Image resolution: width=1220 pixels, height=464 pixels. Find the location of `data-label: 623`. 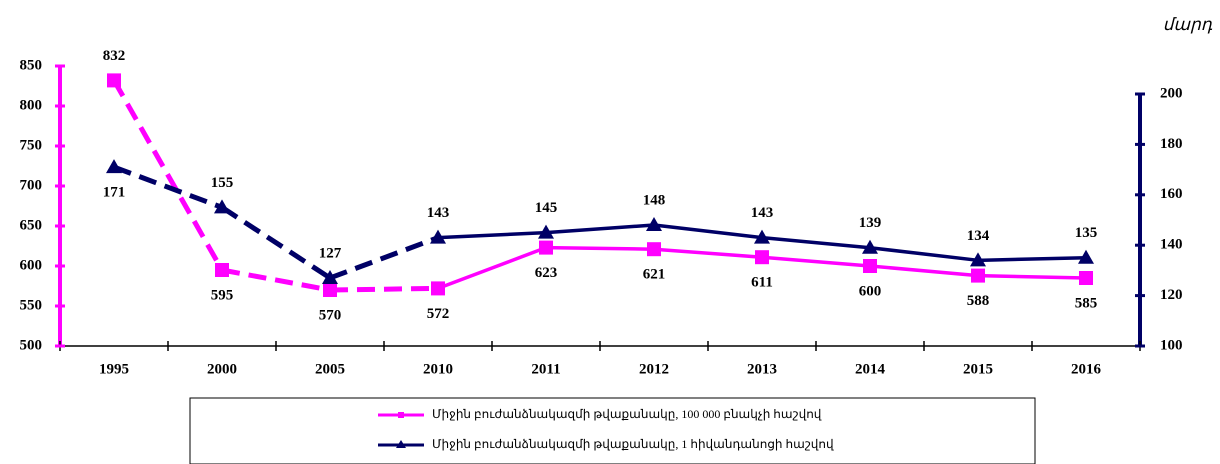

data-label: 623 is located at coordinates (546, 273).